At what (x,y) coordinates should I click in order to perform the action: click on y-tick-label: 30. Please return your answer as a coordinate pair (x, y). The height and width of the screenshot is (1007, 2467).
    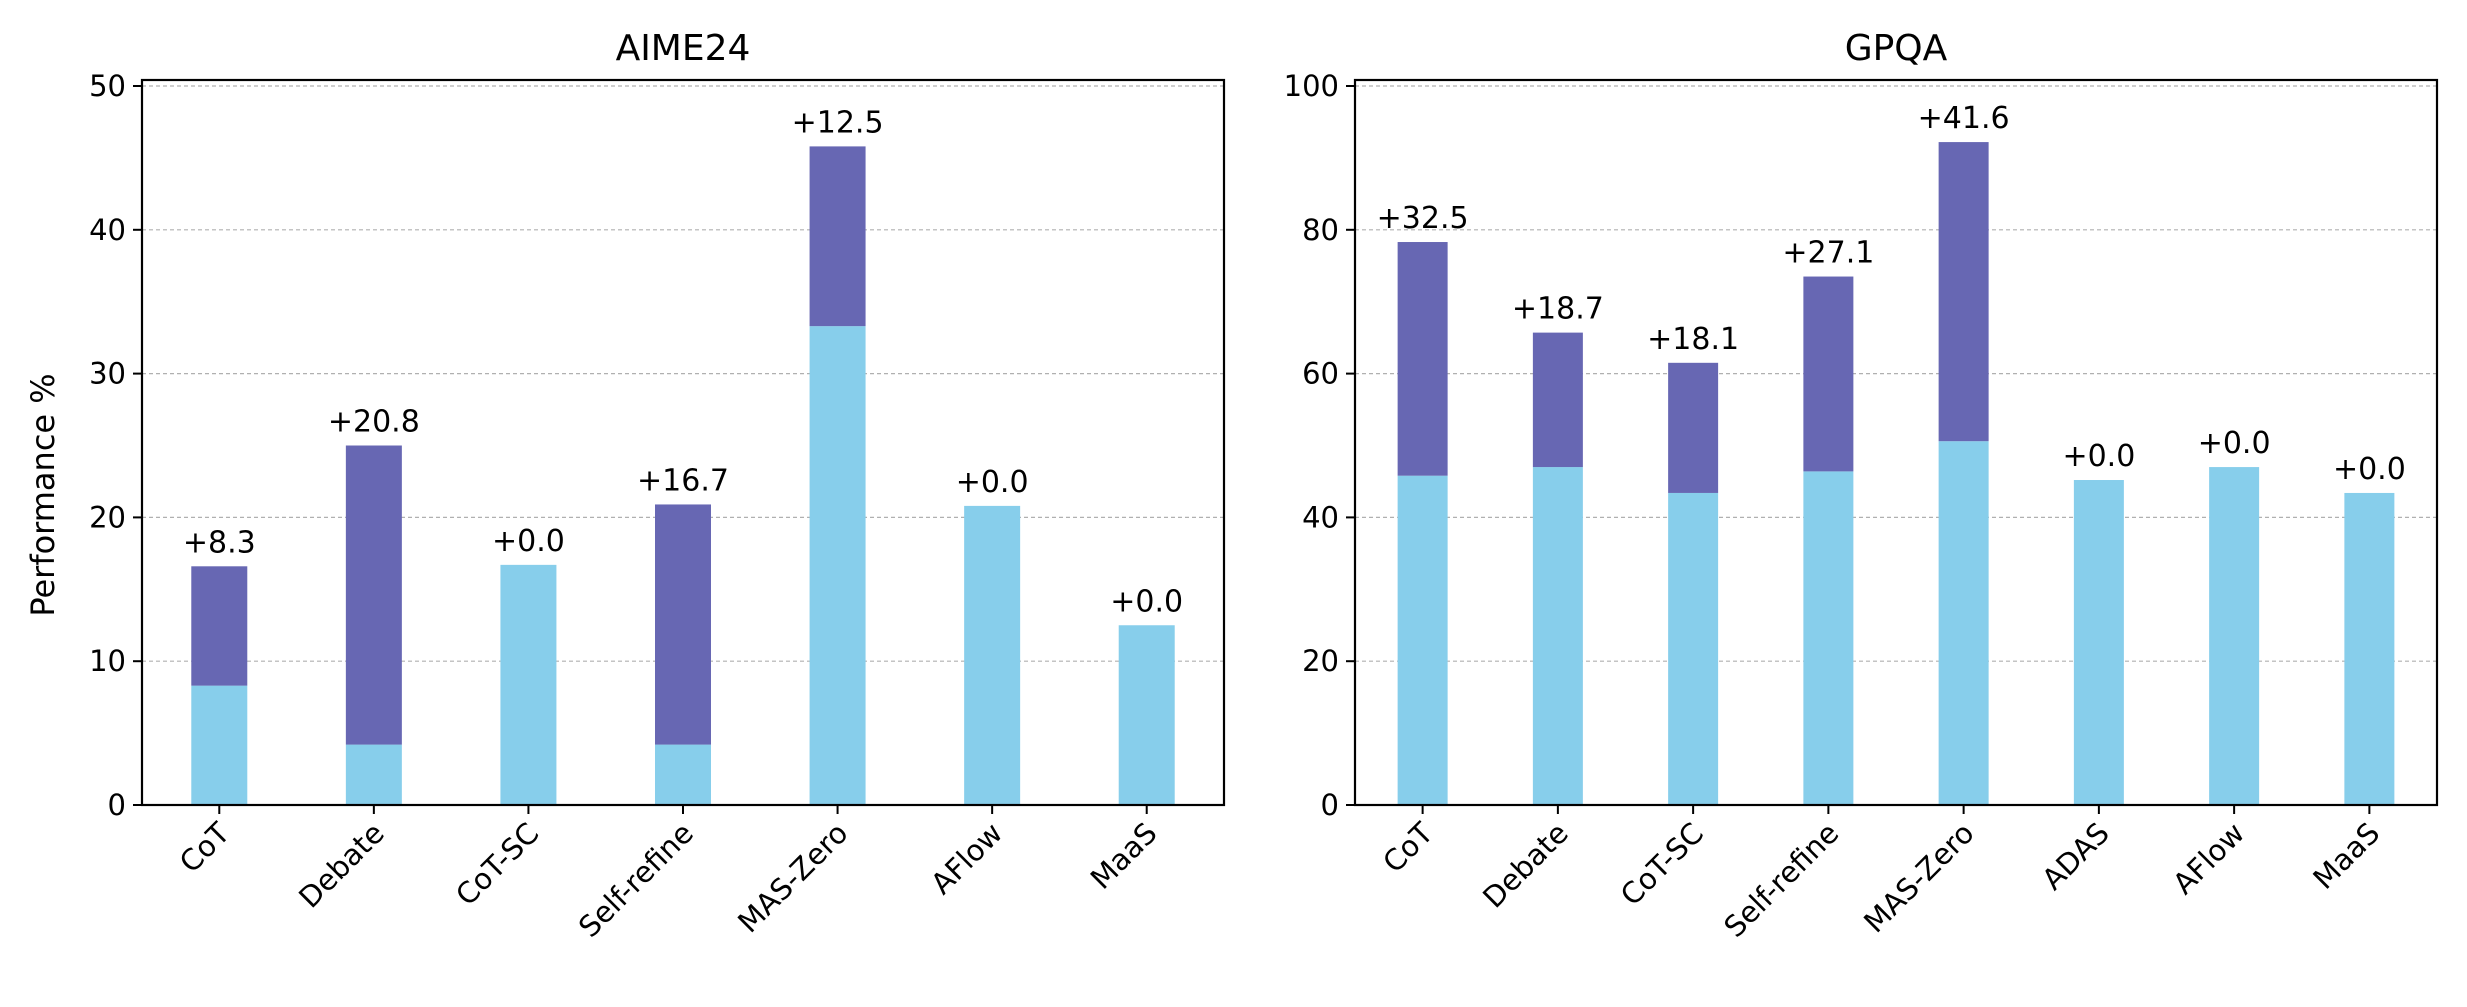
    Looking at the image, I should click on (107, 374).